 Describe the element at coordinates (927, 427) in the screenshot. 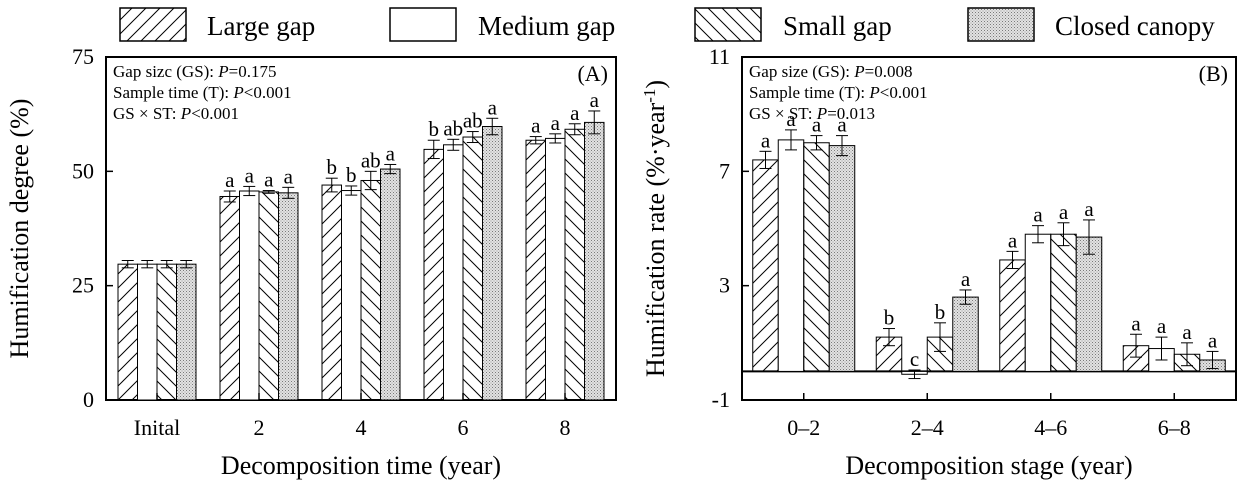

I see `x-tick-label: 2–4` at that location.